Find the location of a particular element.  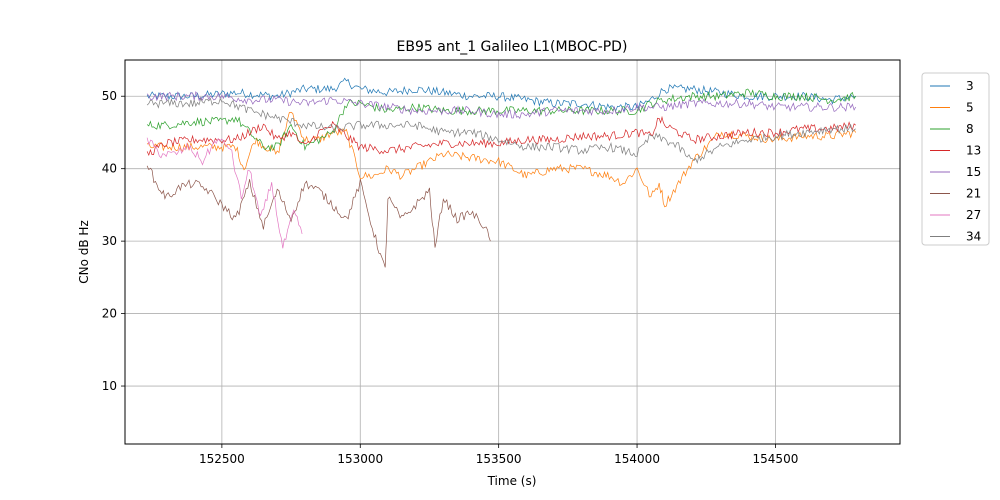

x-axis-label: Time (s) is located at coordinates (512, 481).